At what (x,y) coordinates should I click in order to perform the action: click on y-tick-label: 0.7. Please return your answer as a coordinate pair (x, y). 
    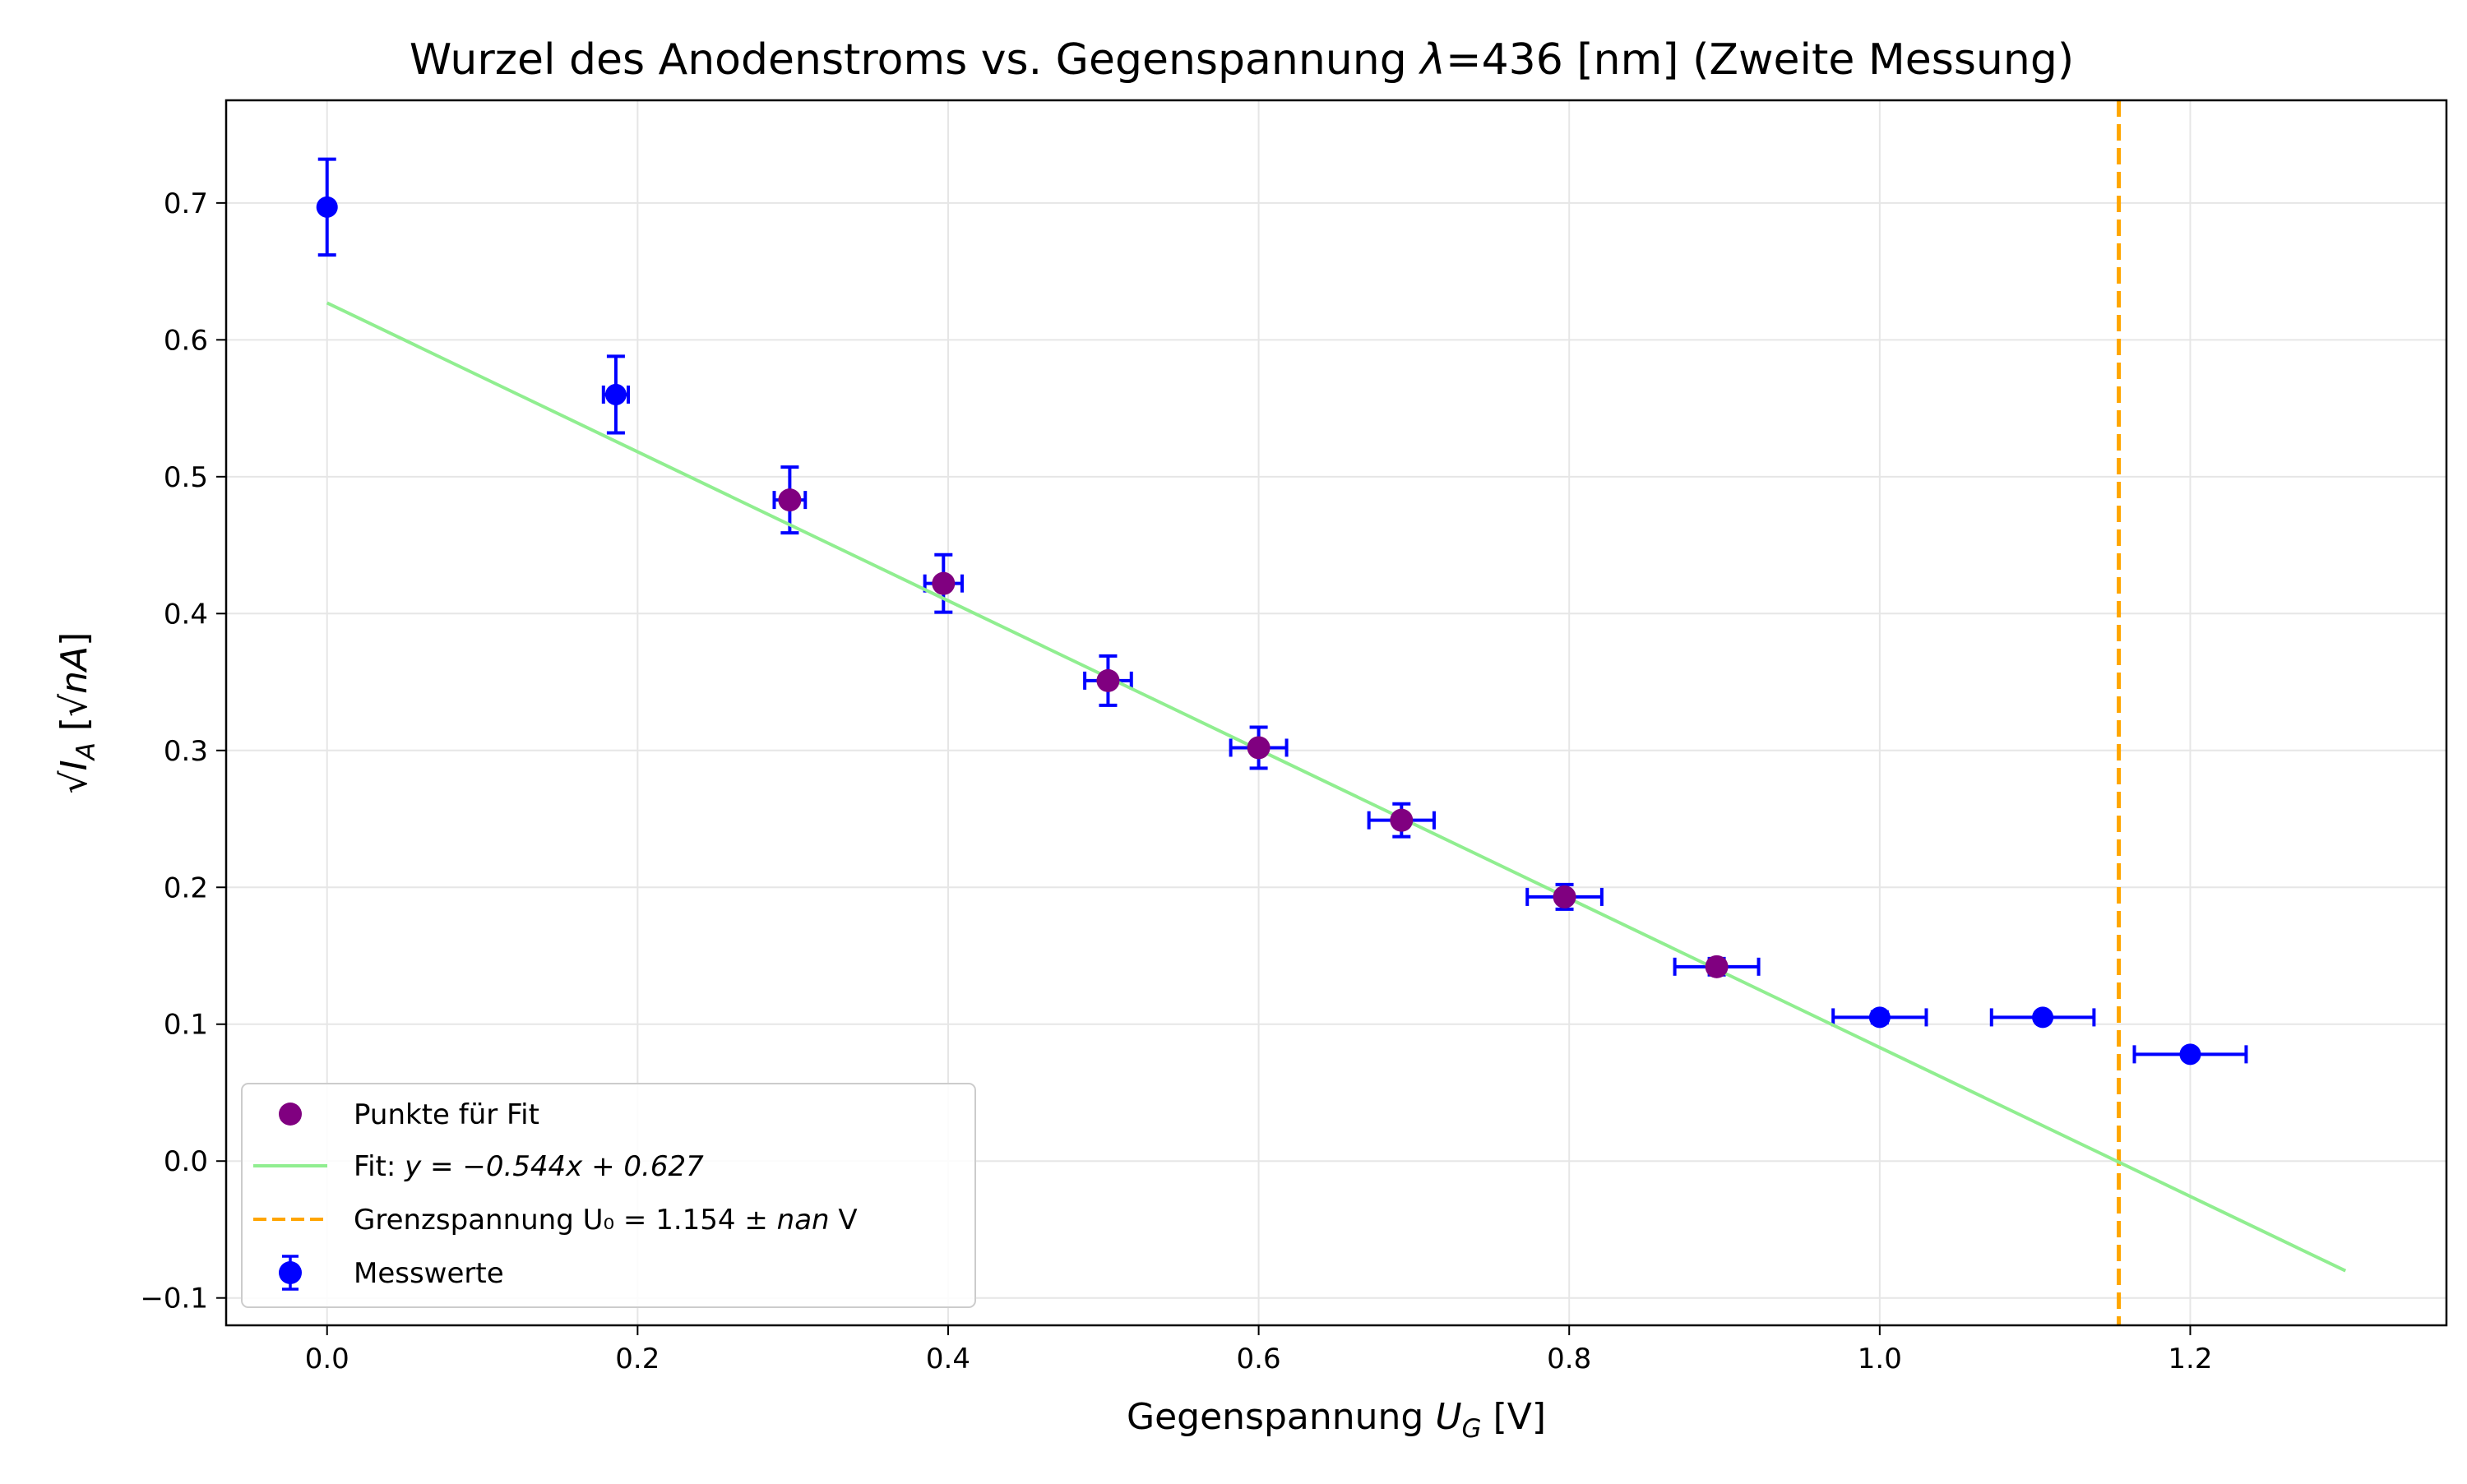
    Looking at the image, I should click on (186, 204).